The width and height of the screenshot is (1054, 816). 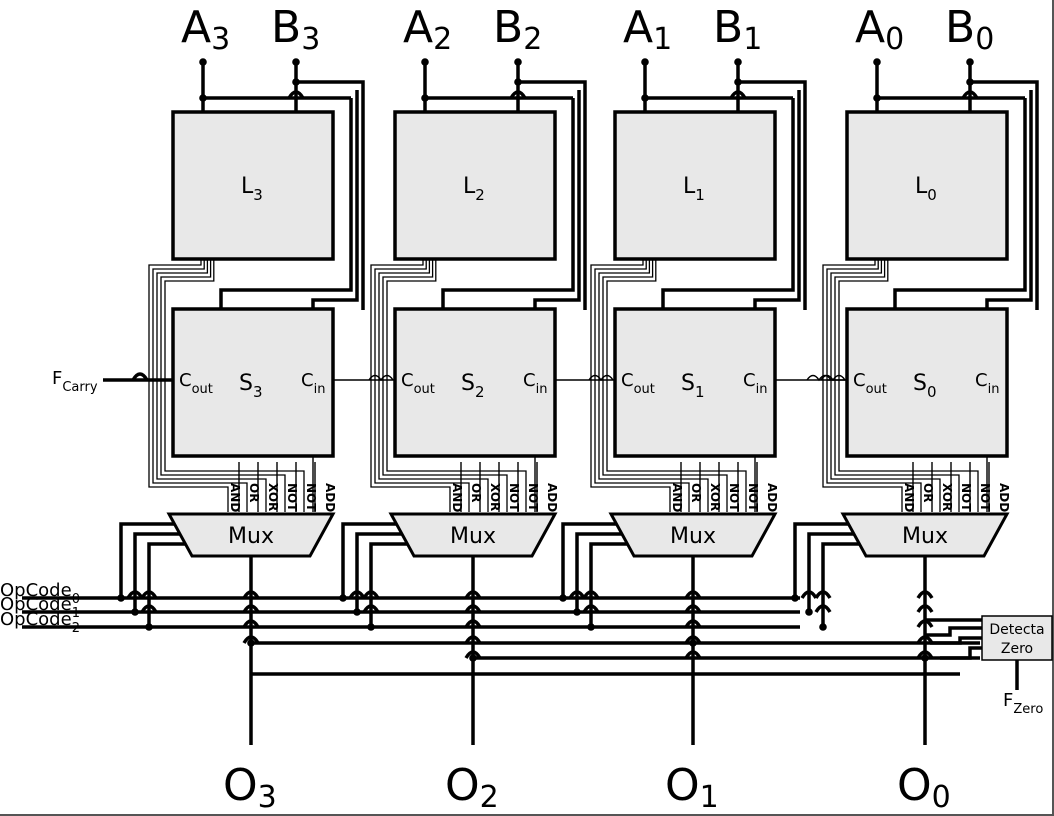 I want to click on opcode-label-2: OpCode2, so click(x=40, y=622).